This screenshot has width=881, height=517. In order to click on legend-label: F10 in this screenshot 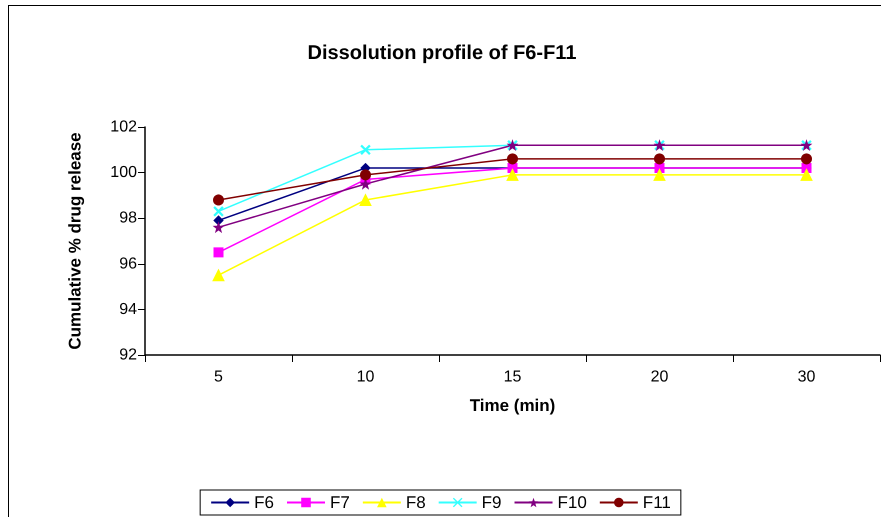, I will do `click(572, 502)`.